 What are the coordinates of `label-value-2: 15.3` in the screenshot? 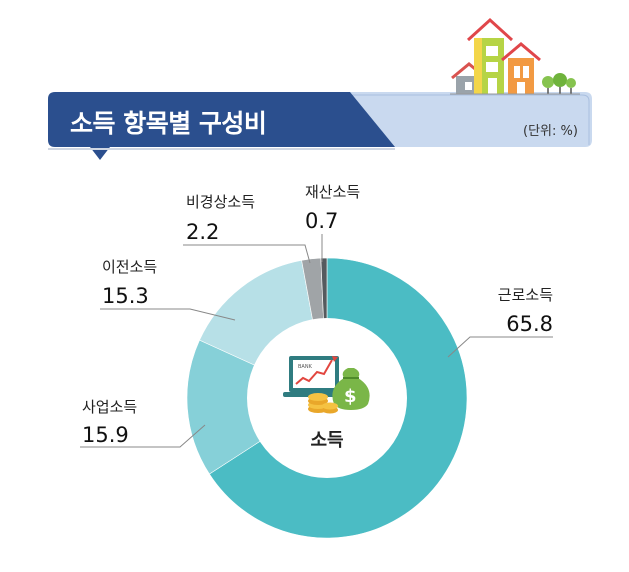 It's located at (125, 296).